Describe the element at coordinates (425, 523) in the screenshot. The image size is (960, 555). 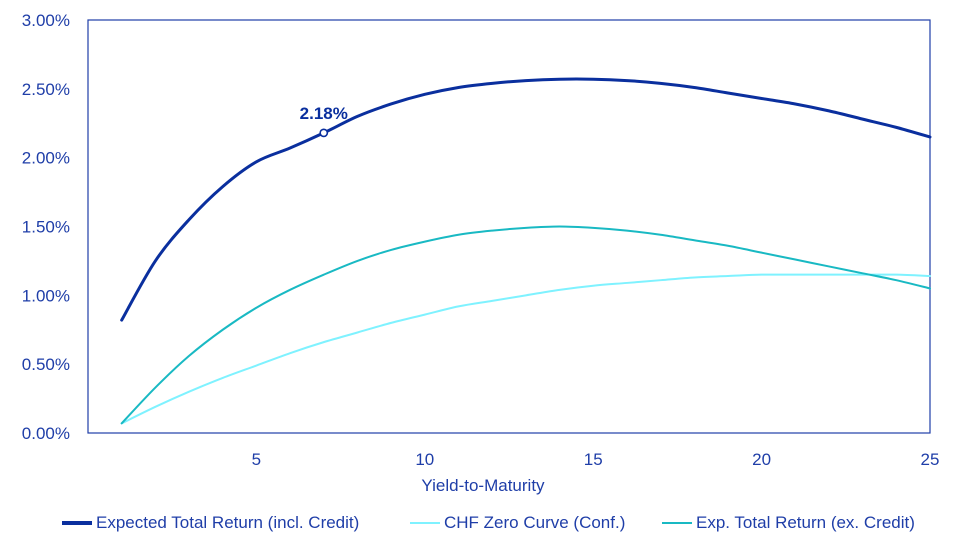
I see `legend-swatch-chf-zero` at that location.